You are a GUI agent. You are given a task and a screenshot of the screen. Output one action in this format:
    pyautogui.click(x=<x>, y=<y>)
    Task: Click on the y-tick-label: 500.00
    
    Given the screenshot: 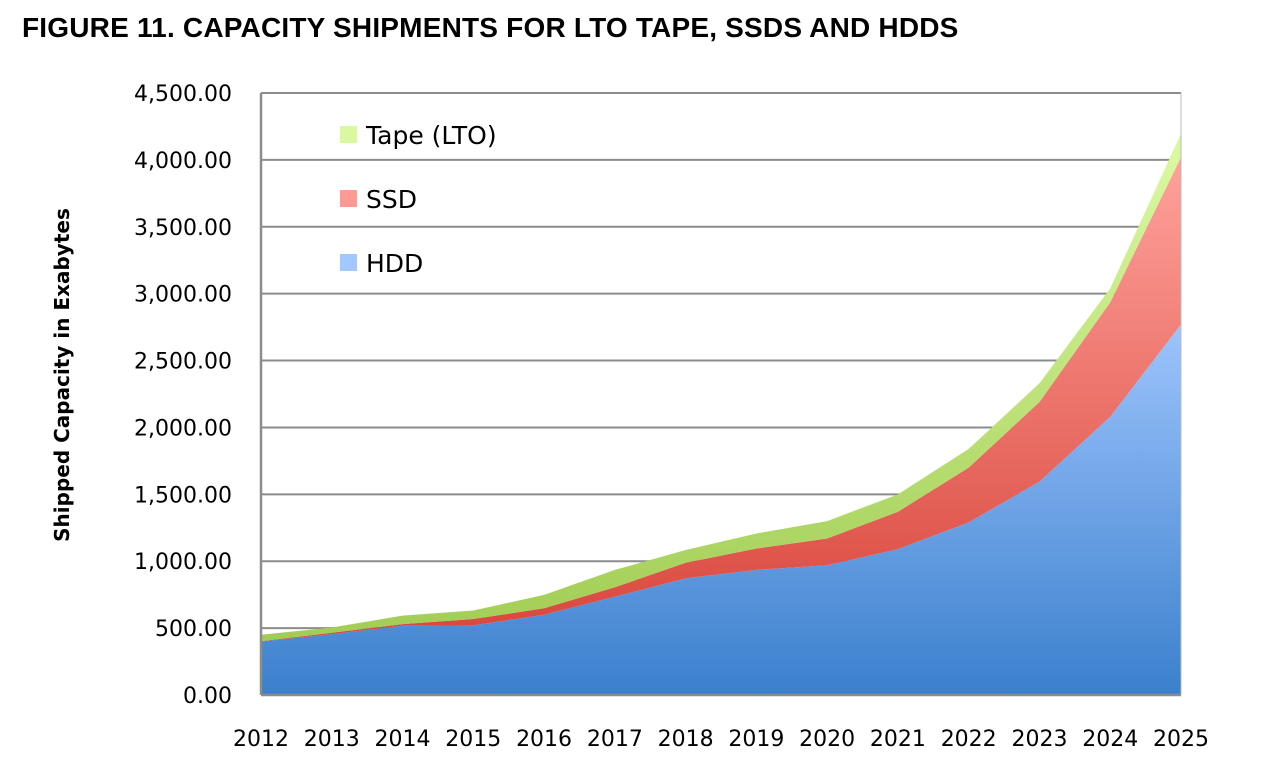 What is the action you would take?
    pyautogui.click(x=193, y=629)
    